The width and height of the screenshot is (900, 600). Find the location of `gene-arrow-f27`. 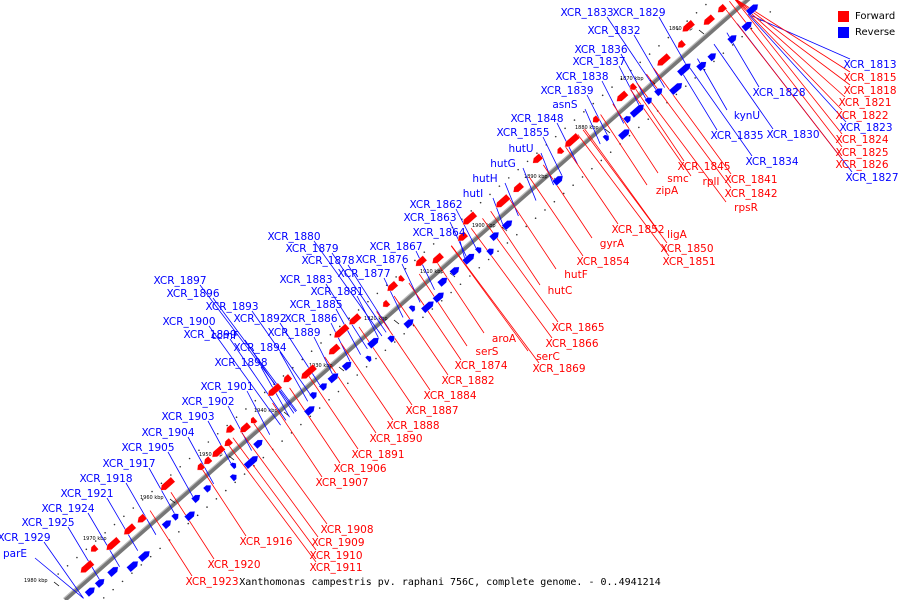

gene-arrow-f27 is located at coordinates (518, 187).